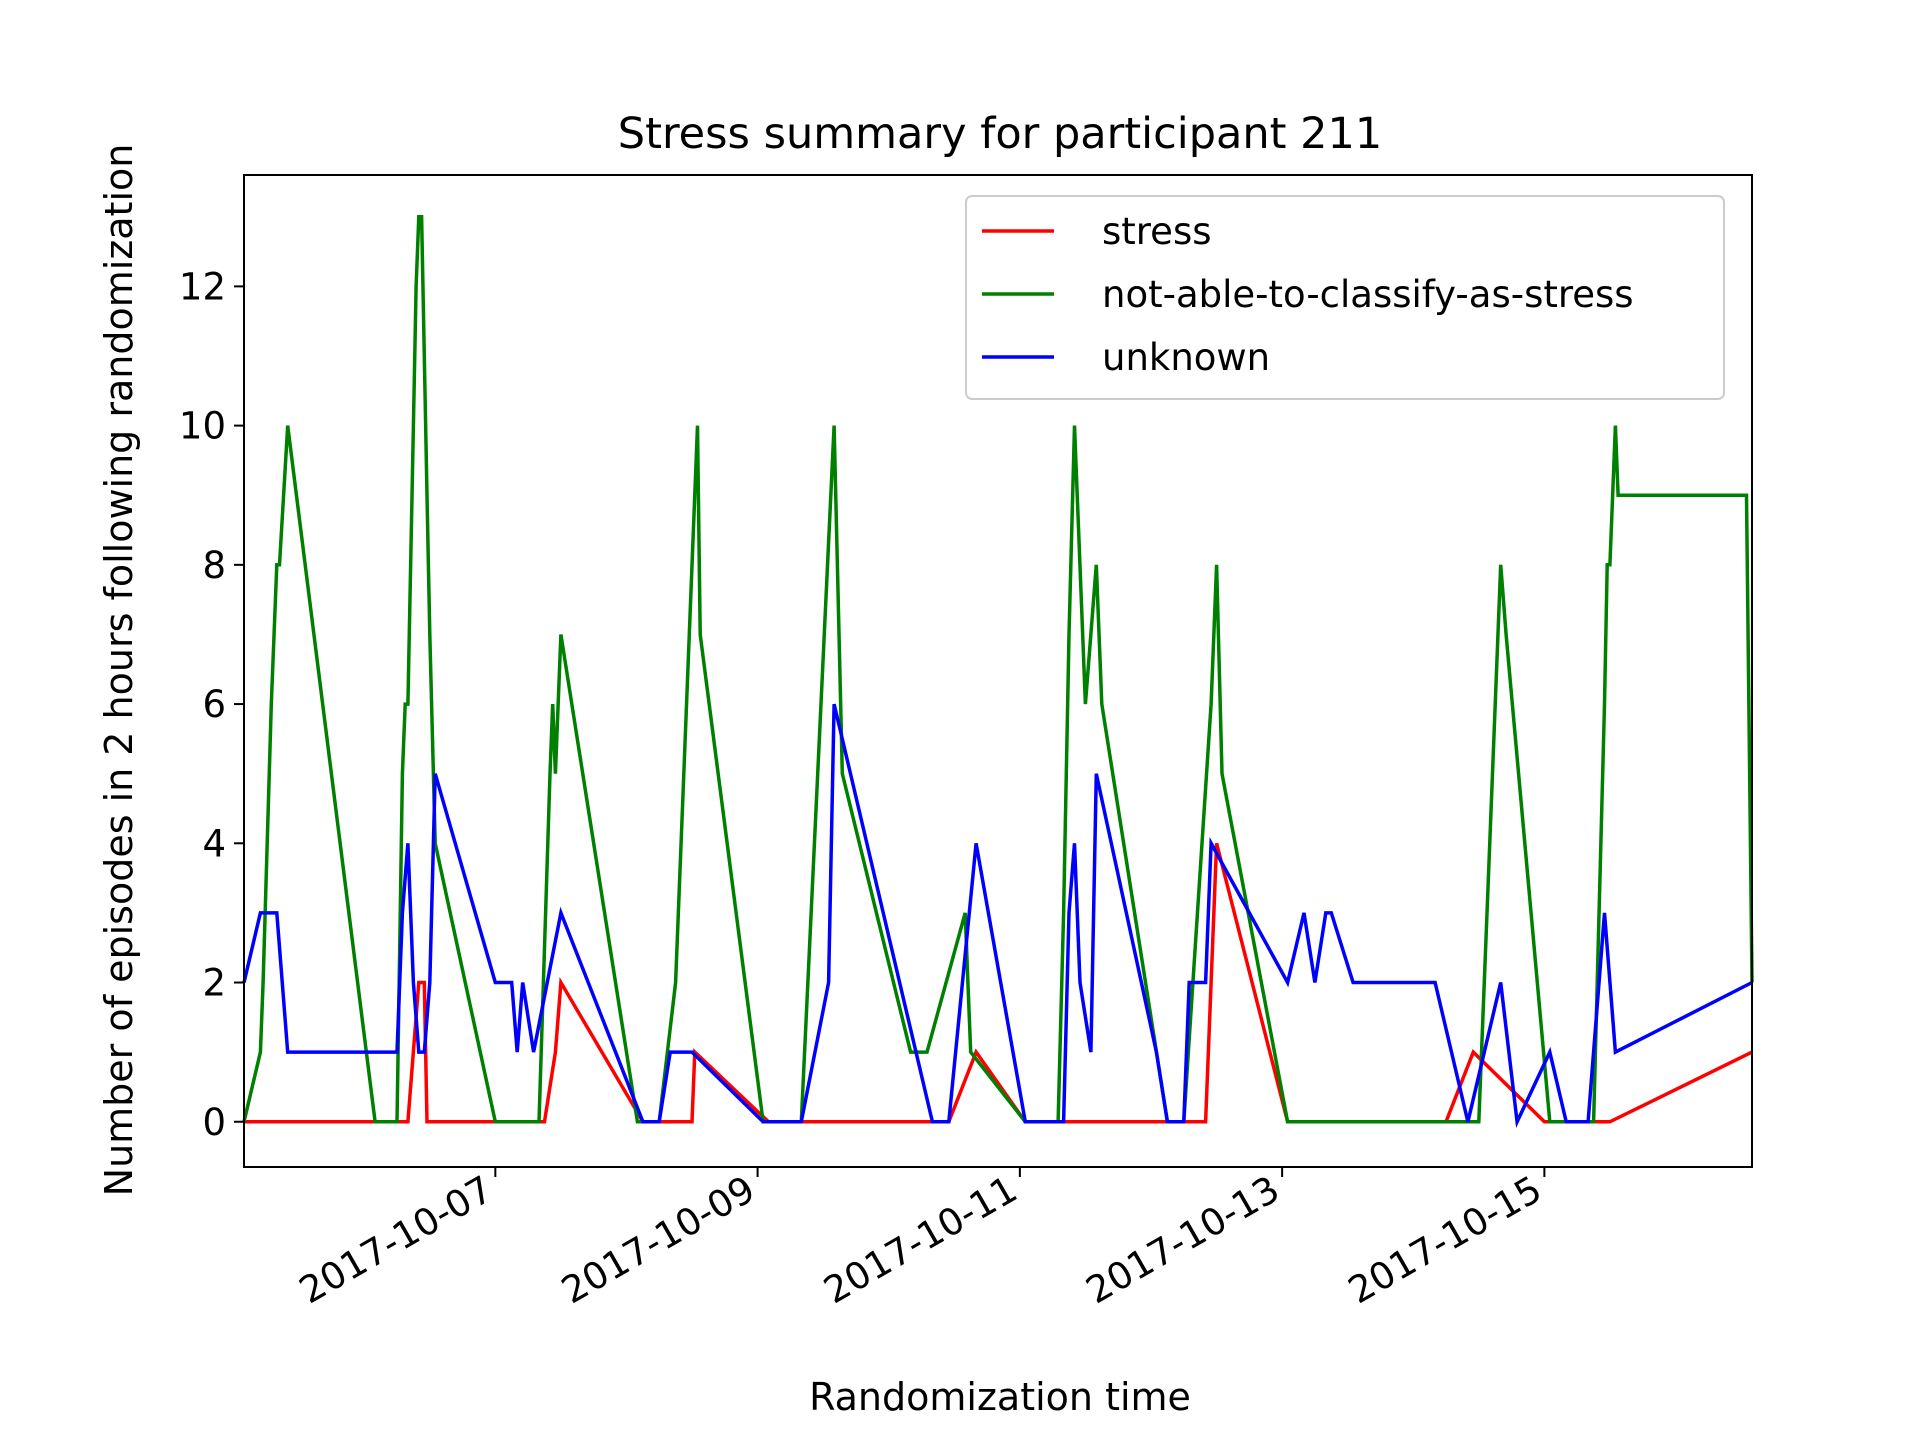  I want to click on legend-box, so click(1345, 297).